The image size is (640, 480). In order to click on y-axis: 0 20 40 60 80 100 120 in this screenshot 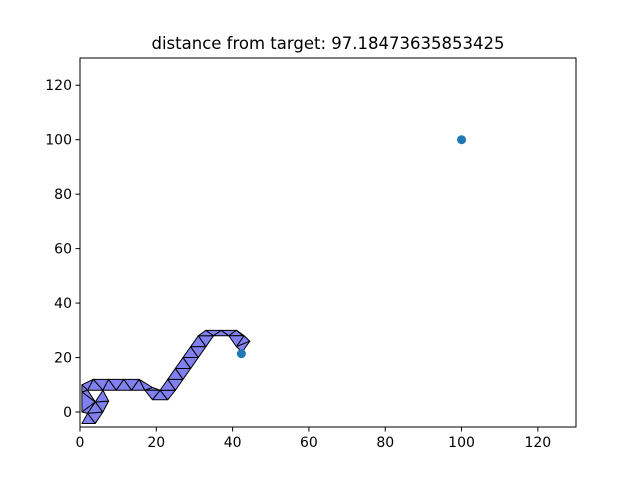, I will do `click(62, 249)`.